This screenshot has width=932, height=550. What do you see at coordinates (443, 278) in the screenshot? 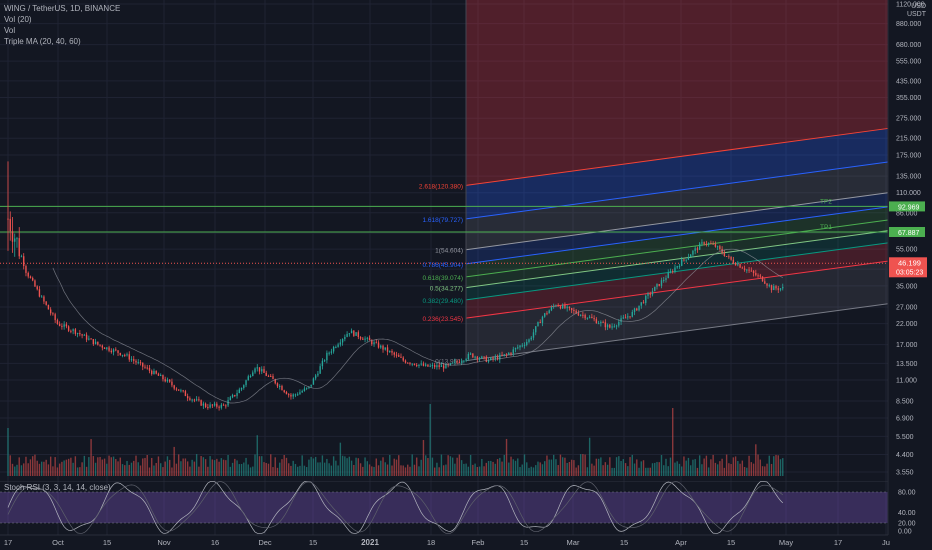
I see `fib-label: 0.618(39.074)` at bounding box center [443, 278].